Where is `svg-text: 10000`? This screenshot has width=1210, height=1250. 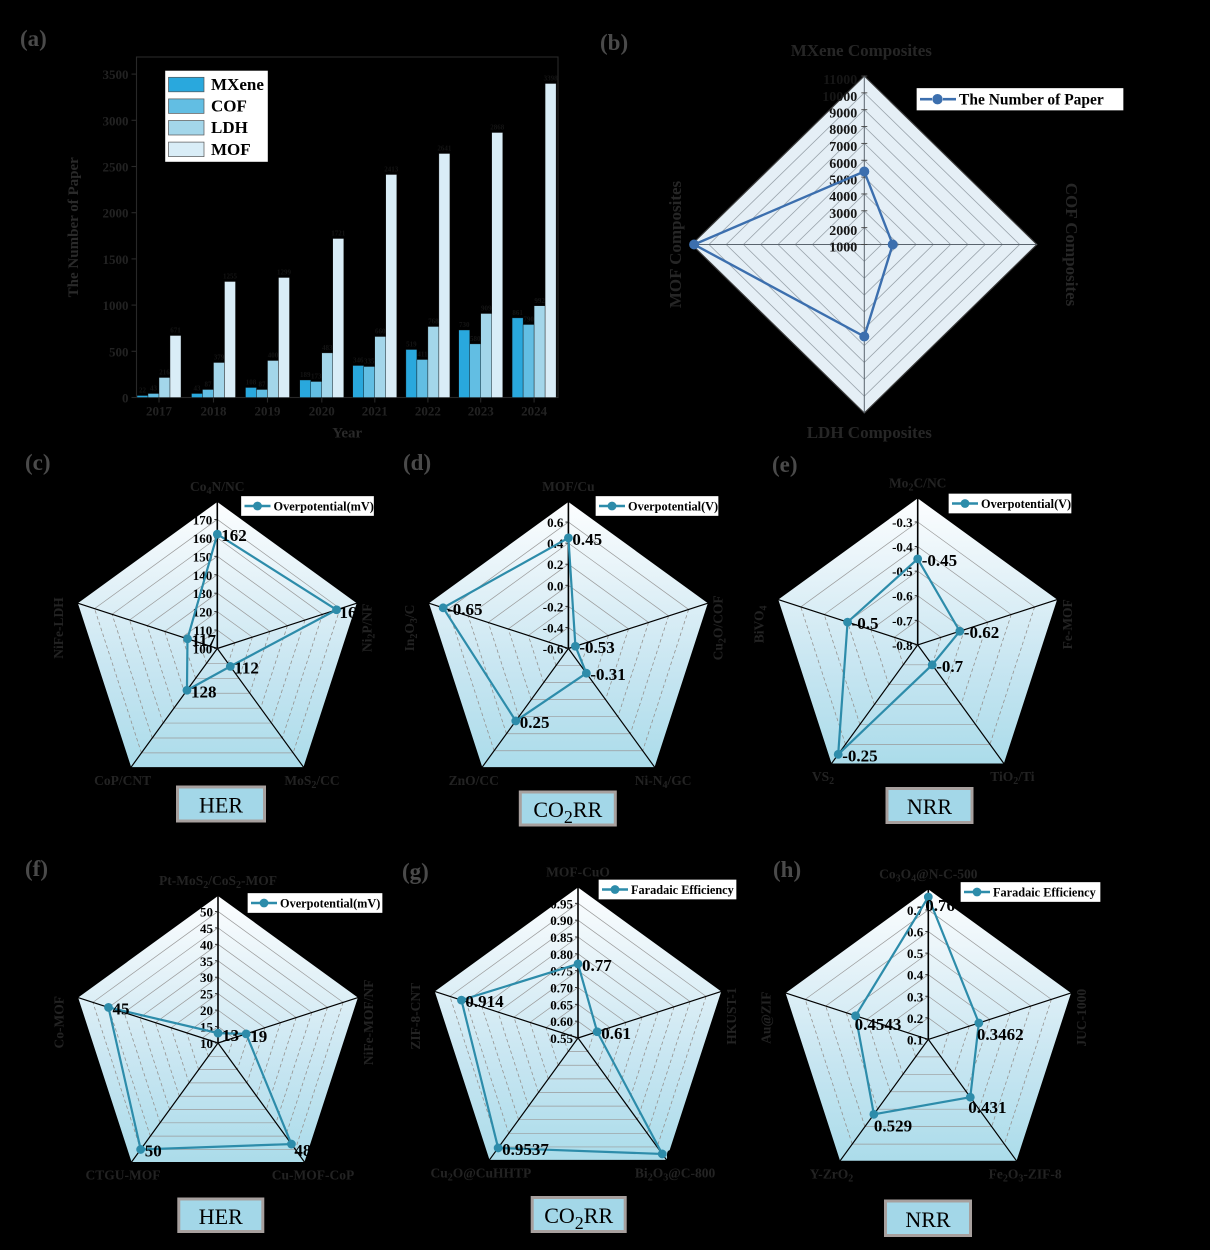 svg-text: 10000 is located at coordinates (839, 97).